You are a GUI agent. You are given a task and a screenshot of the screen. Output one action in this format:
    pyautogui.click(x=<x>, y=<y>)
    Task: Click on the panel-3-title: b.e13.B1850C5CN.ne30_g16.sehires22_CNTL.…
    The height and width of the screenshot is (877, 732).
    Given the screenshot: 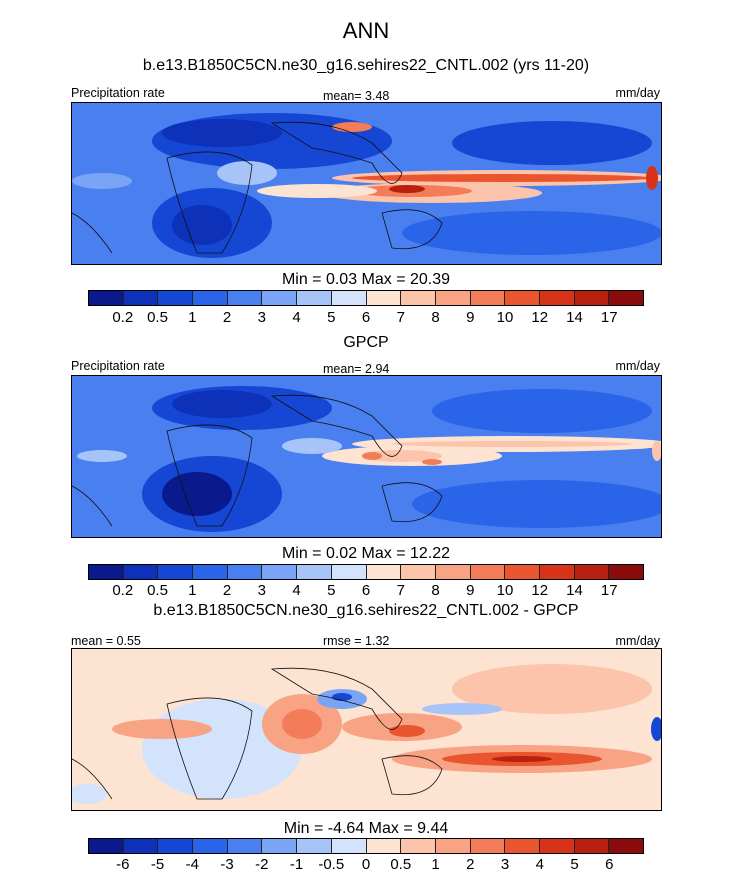 What is the action you would take?
    pyautogui.click(x=366, y=610)
    